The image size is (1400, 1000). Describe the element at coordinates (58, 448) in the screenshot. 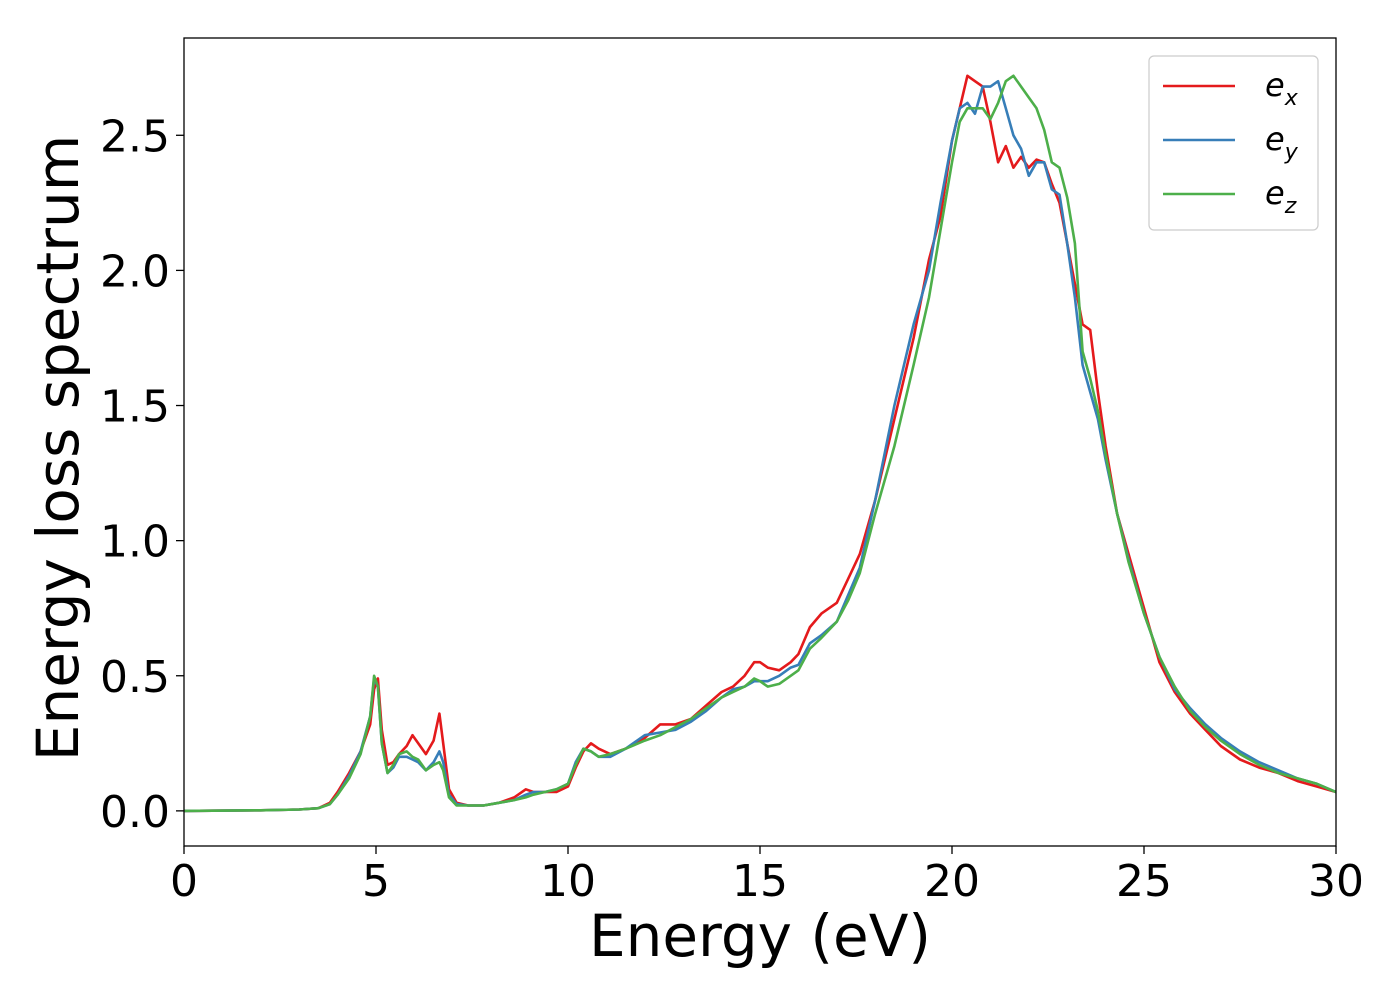

I see `y-axis-title: Energy loss spectrum` at that location.